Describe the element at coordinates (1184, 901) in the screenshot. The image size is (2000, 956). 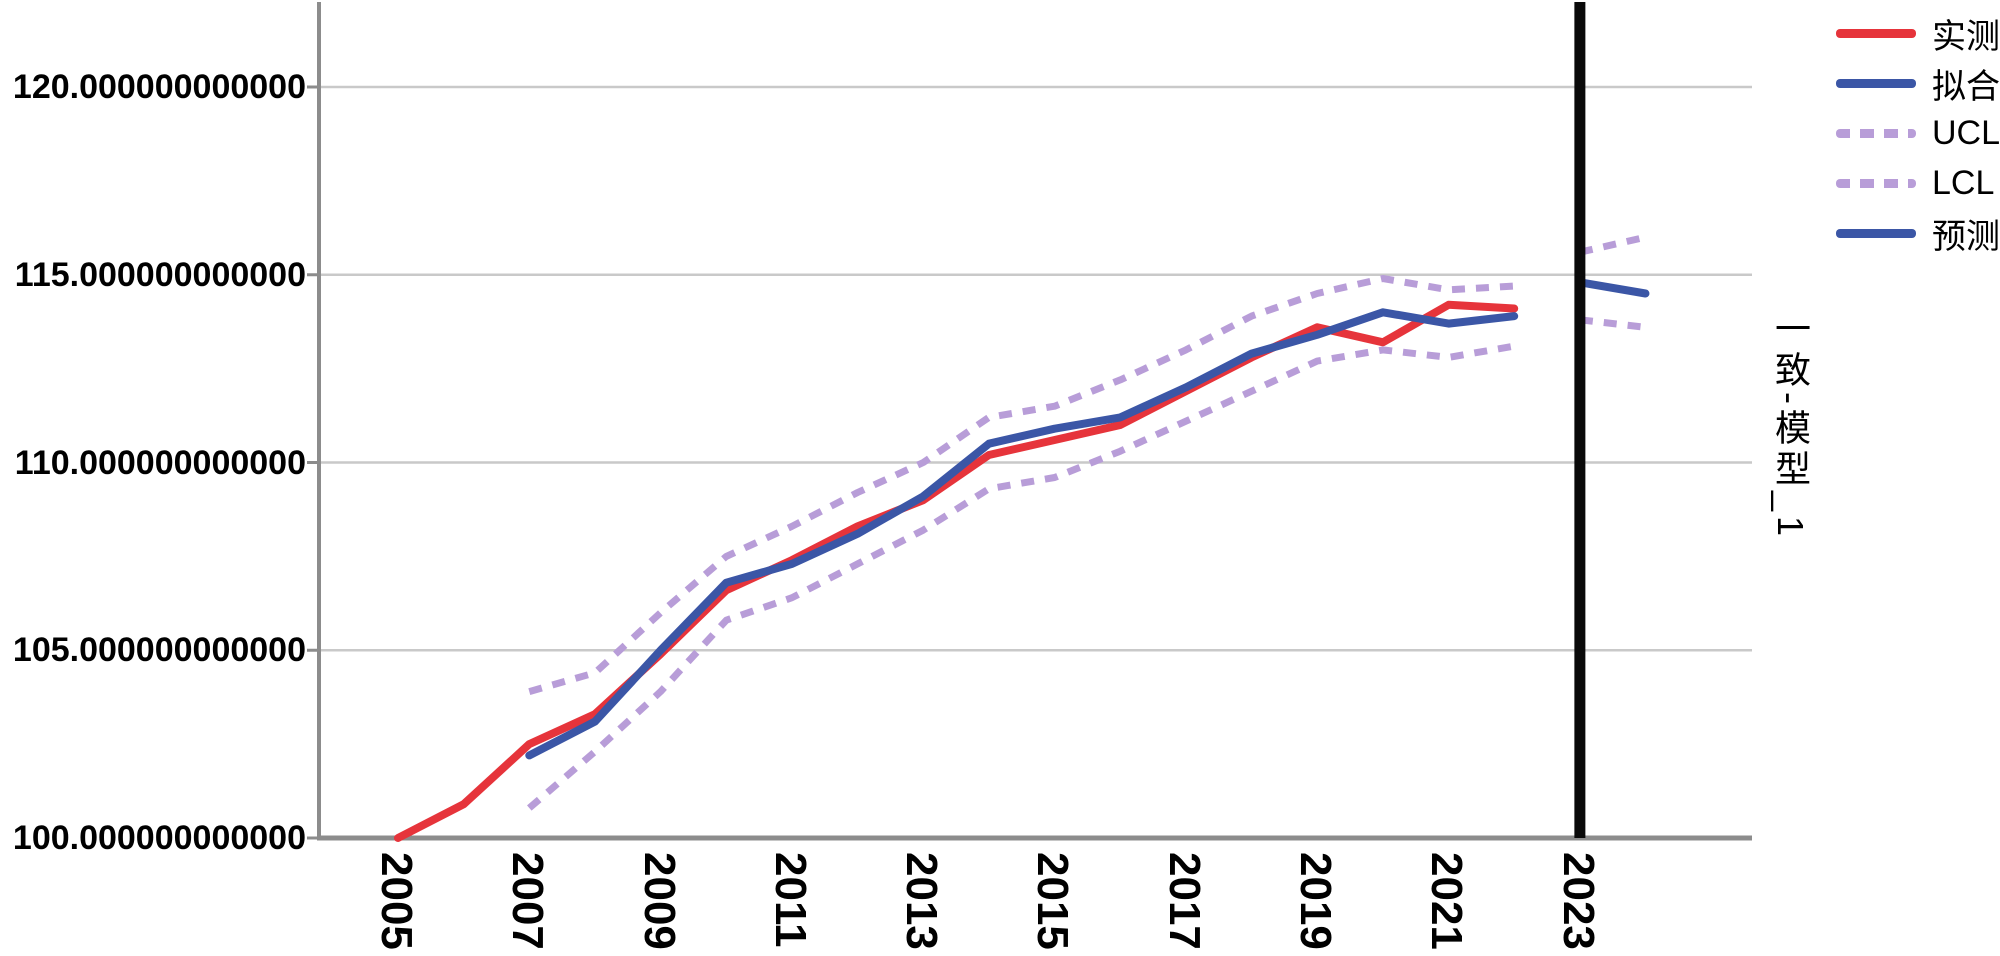
I see `x-tick-label-2017: 2017` at that location.